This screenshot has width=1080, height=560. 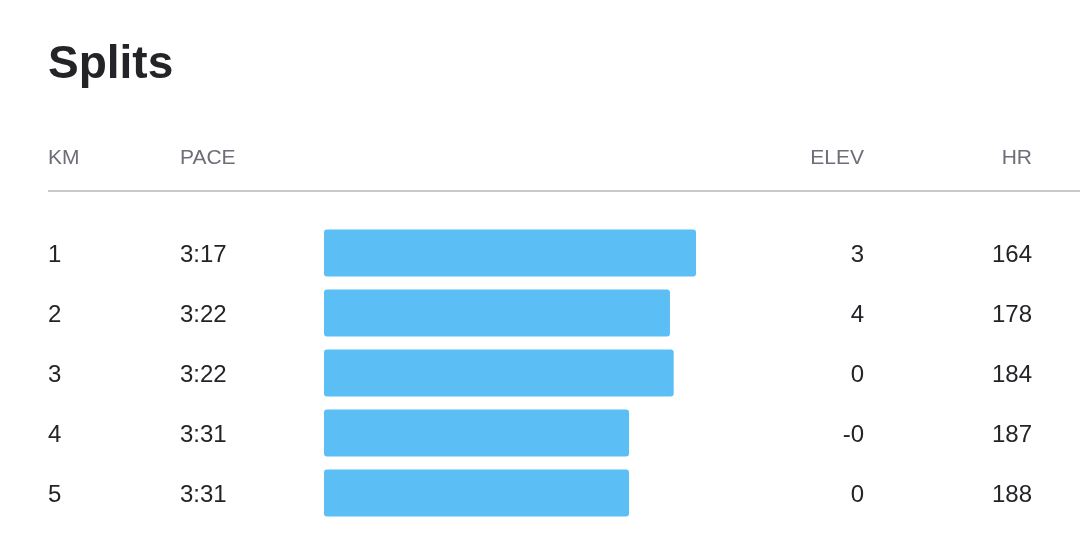 I want to click on y-tick-label: 4, so click(x=55, y=433).